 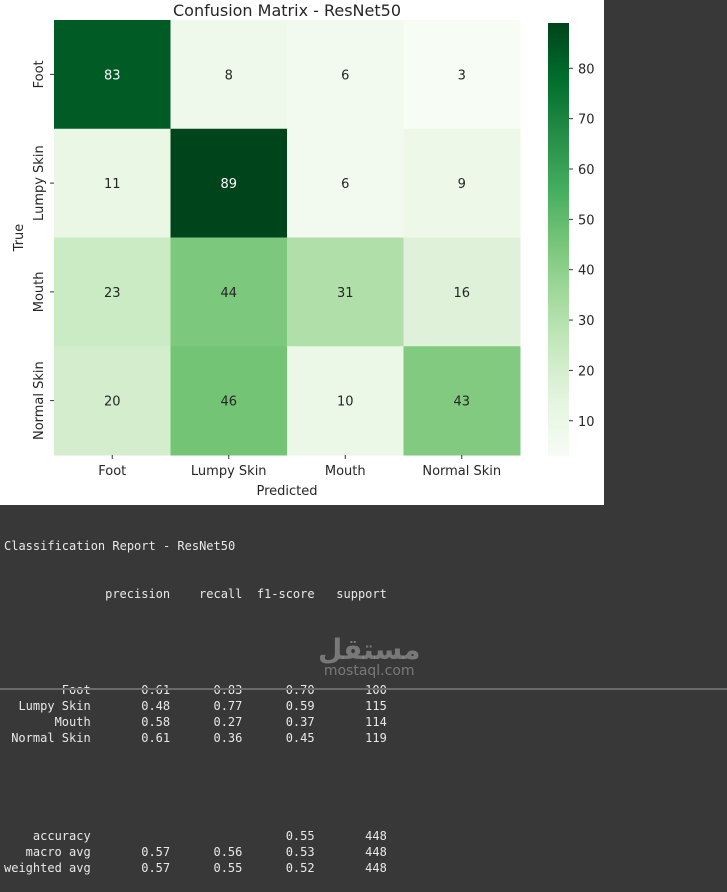 What do you see at coordinates (369, 649) in the screenshot?
I see `watermark-arabic: مستقل` at bounding box center [369, 649].